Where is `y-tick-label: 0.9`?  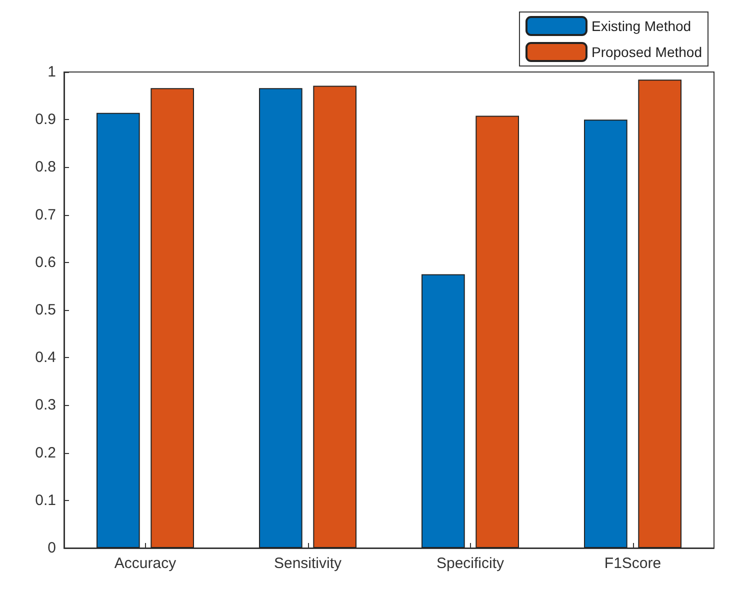
y-tick-label: 0.9 is located at coordinates (45, 119).